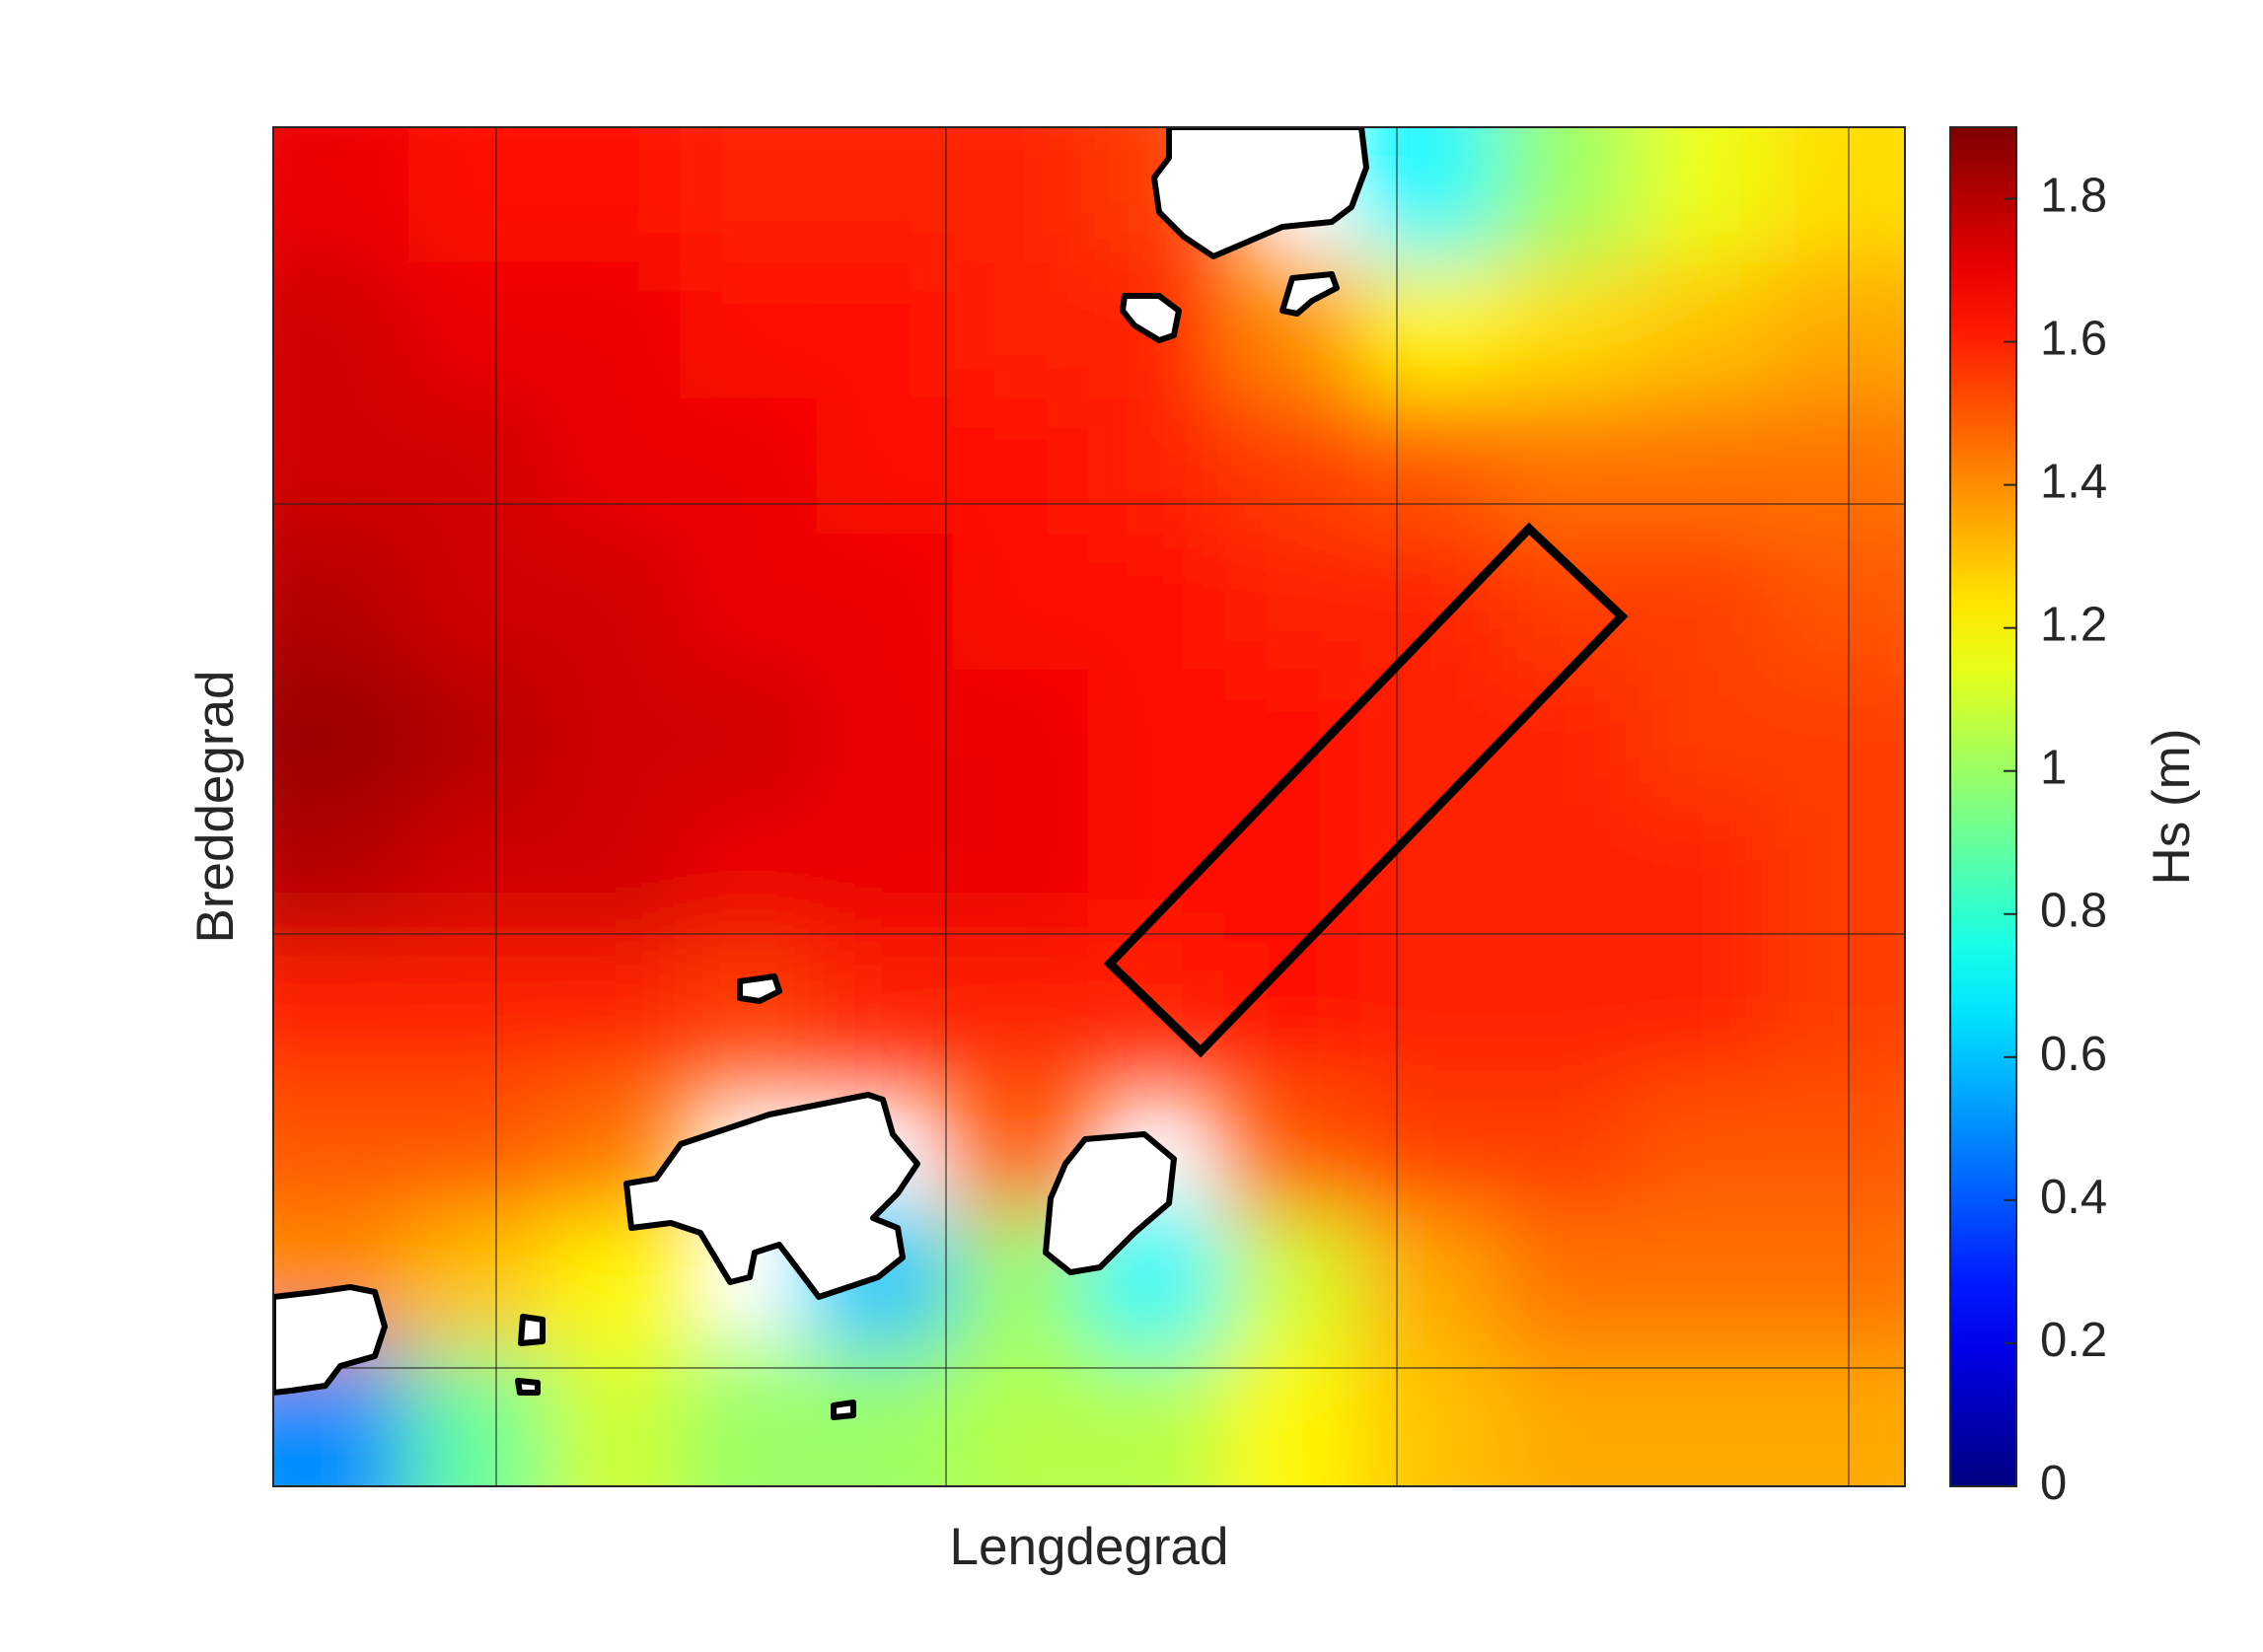 This screenshot has width=2263, height=1652. I want to click on colorbar-tick-label: 1.6, so click(2073, 340).